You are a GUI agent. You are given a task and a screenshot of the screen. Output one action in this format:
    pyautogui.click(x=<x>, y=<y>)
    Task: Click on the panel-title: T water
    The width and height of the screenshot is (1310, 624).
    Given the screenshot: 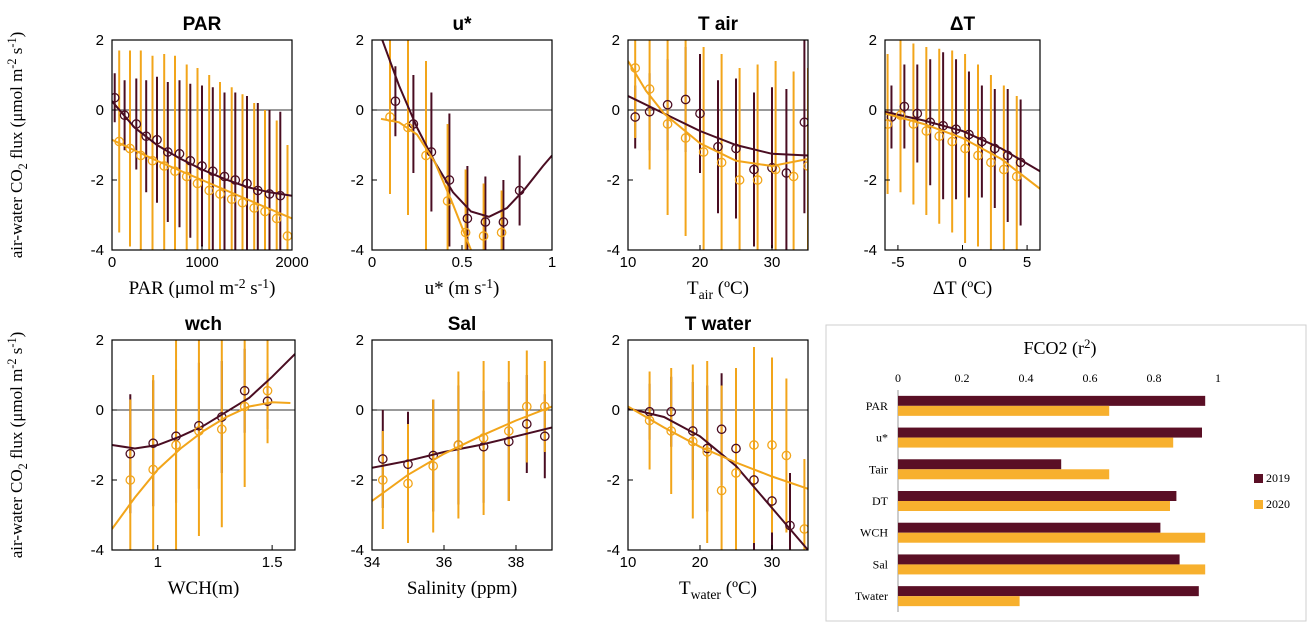 What is the action you would take?
    pyautogui.click(x=718, y=324)
    